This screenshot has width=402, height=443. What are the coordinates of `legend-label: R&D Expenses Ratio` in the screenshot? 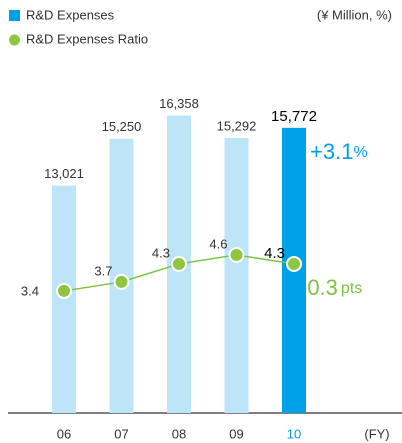 It's located at (87, 38).